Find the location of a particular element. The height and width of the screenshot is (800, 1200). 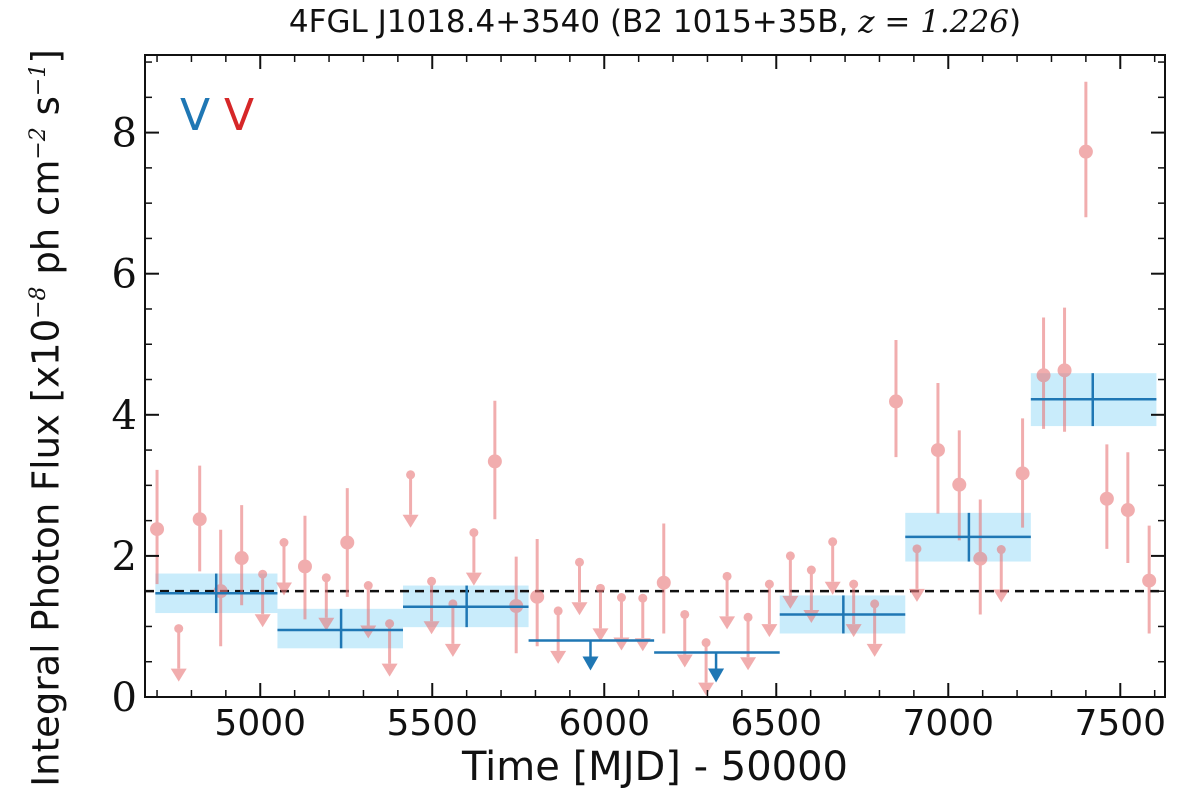

y-axis-label: Integral Photon Flux [x10−8 ph cm−2 s−1] is located at coordinates (46, 418).